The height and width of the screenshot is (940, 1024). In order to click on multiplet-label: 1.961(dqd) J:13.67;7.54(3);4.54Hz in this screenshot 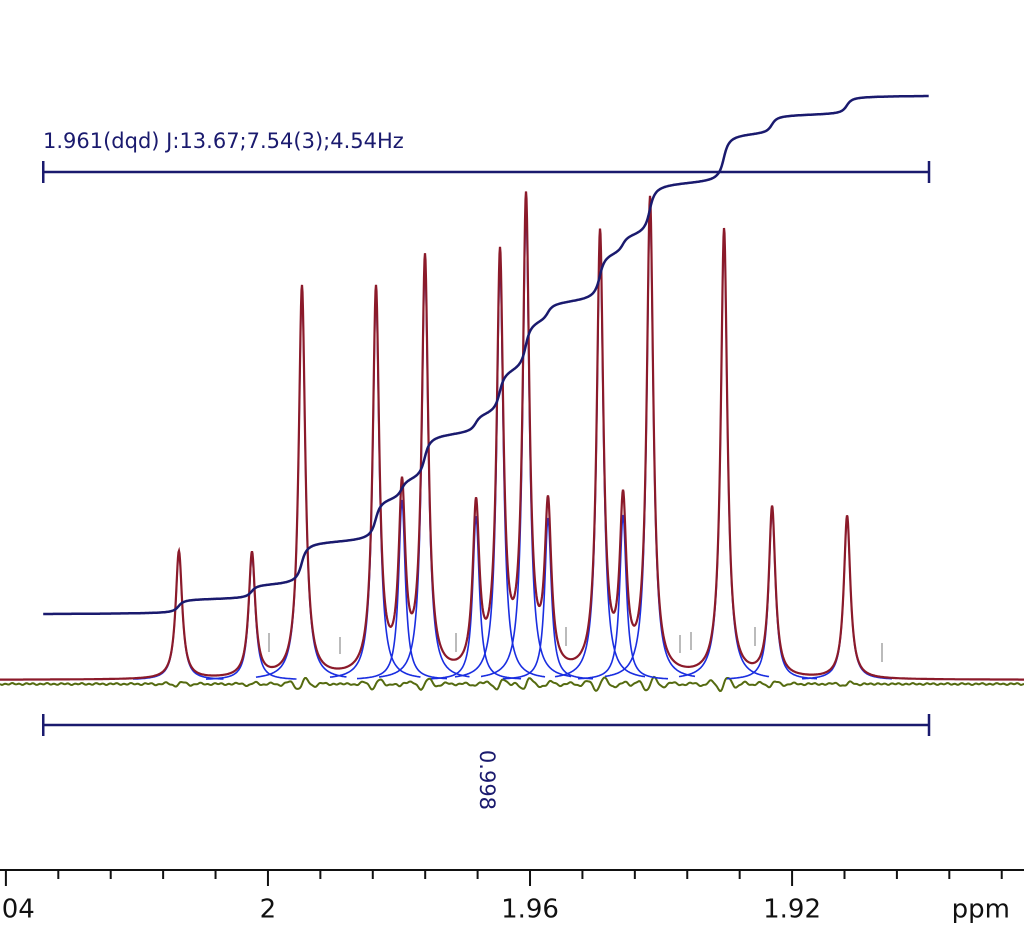, I will do `click(223, 141)`.